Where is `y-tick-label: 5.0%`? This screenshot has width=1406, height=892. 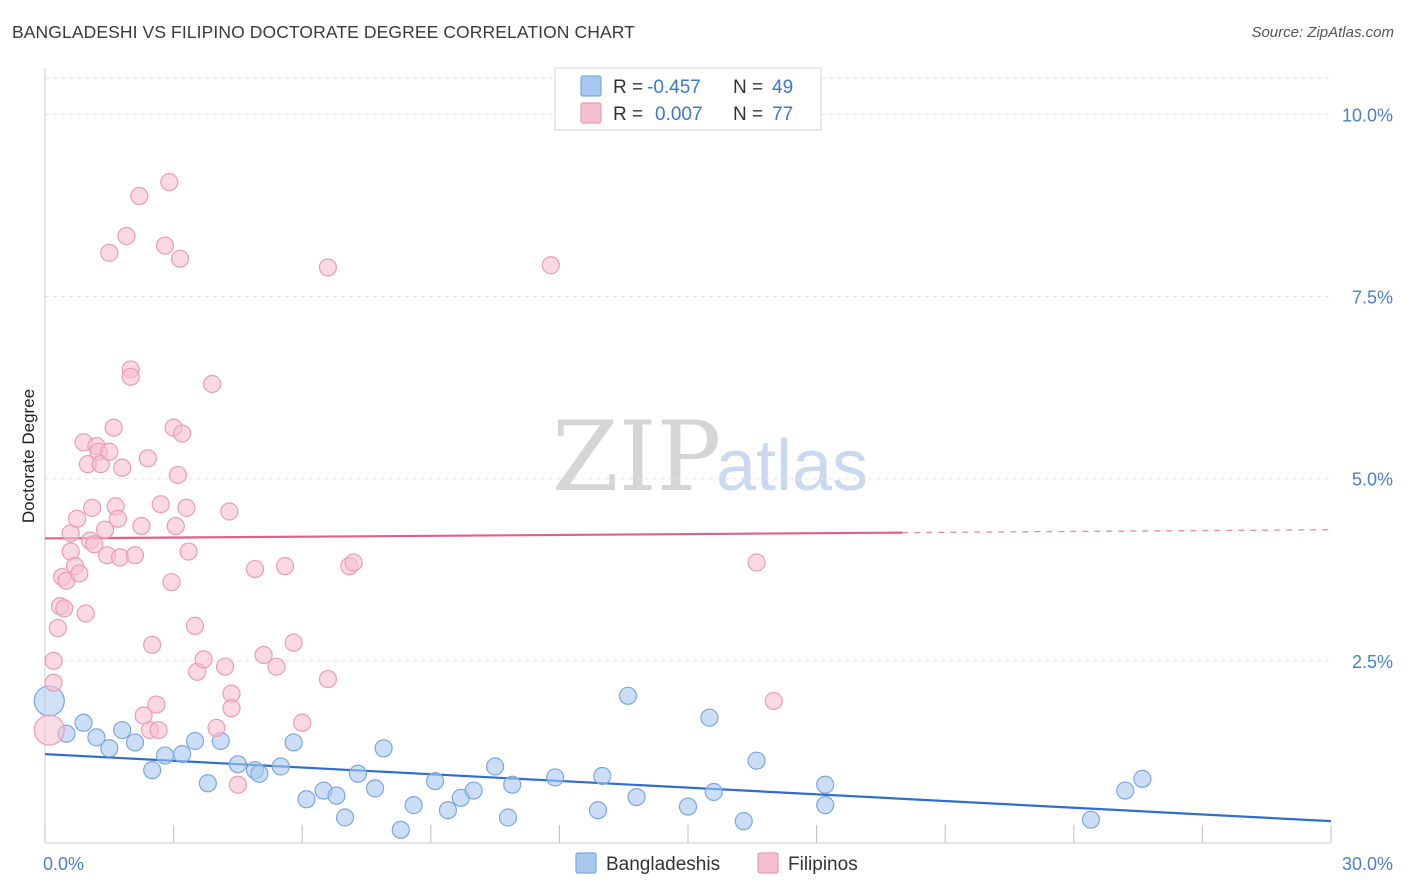 y-tick-label: 5.0% is located at coordinates (1372, 480).